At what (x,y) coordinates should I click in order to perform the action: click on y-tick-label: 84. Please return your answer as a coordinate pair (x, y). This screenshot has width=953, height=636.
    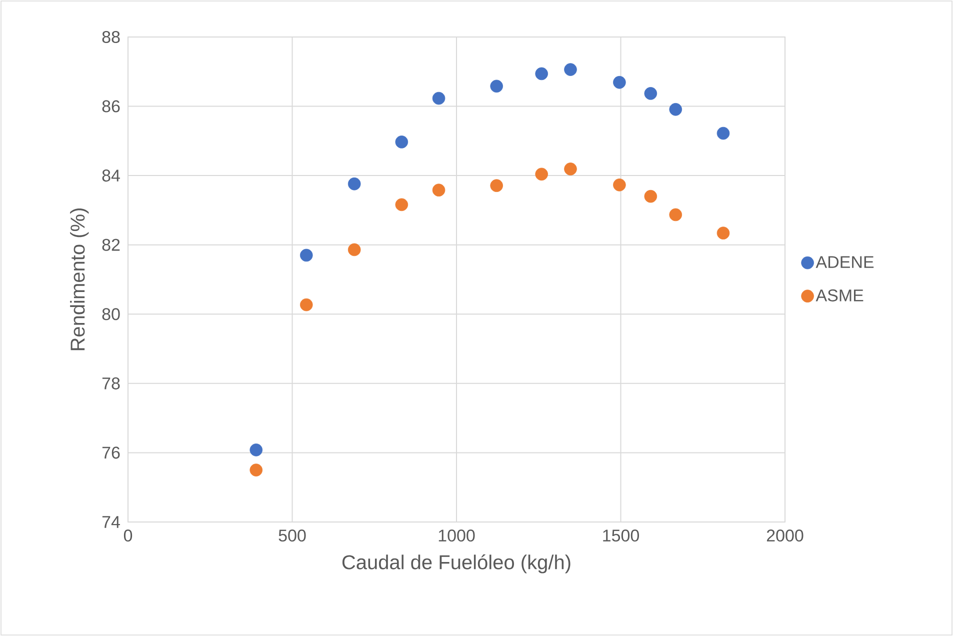
    Looking at the image, I should click on (111, 176).